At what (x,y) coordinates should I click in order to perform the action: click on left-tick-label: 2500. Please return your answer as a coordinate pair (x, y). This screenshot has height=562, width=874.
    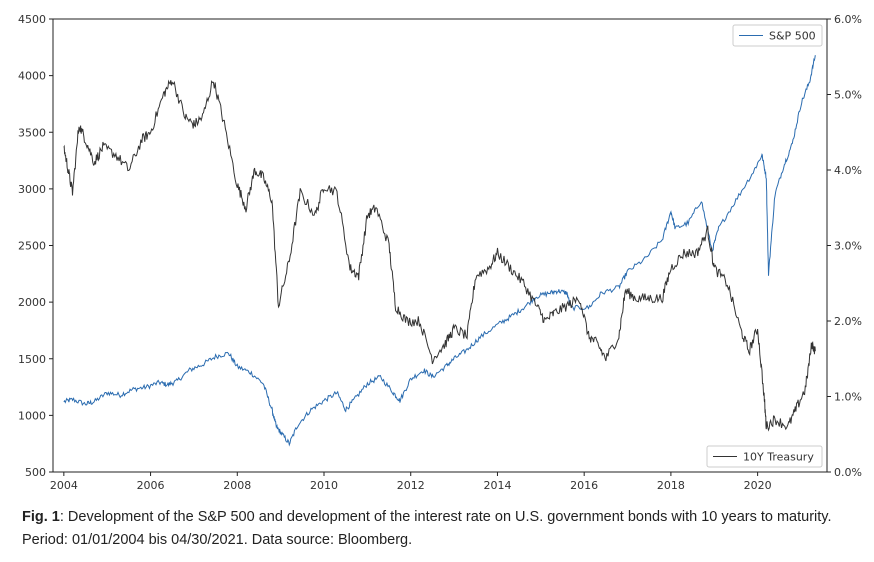
    Looking at the image, I should click on (32, 246).